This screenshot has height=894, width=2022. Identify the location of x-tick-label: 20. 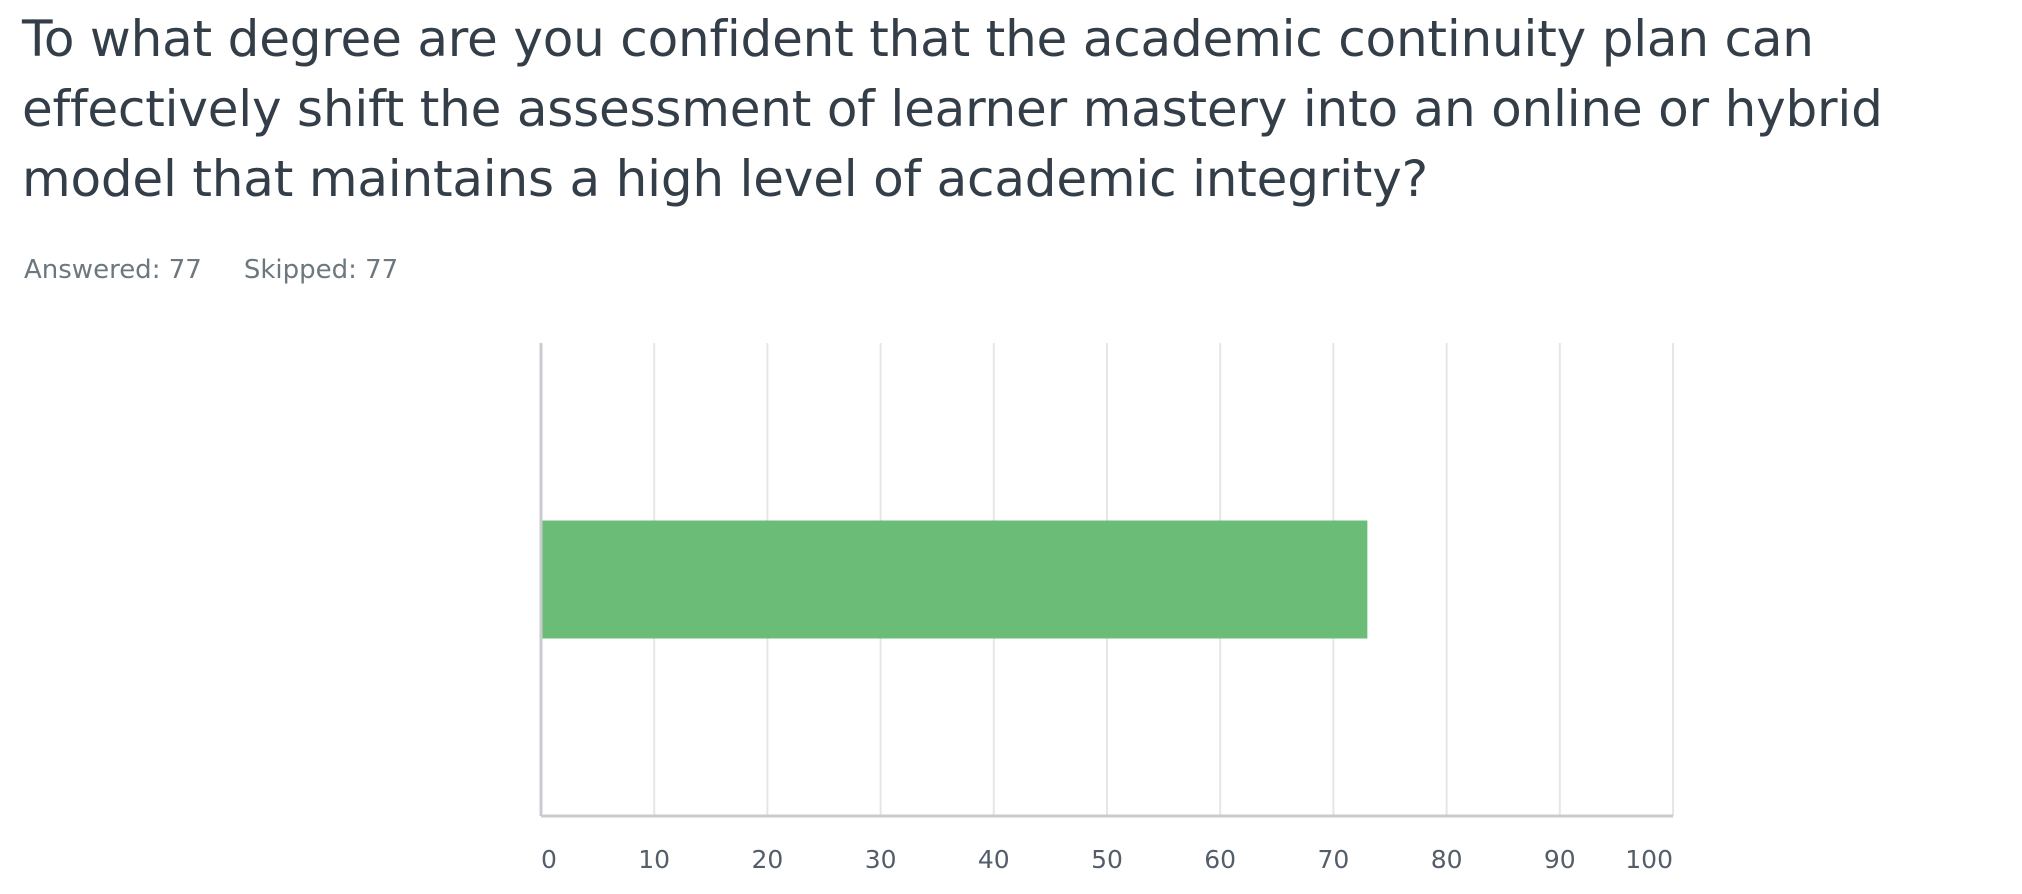
(767, 859).